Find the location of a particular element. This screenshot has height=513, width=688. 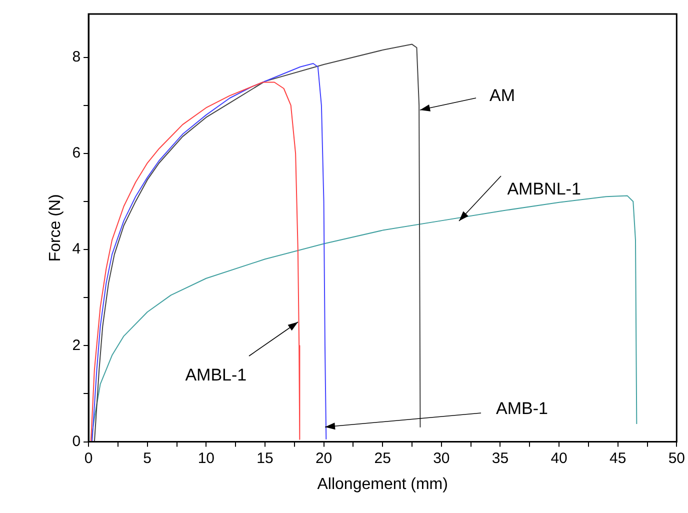

x-tick-label: 40 is located at coordinates (559, 458).